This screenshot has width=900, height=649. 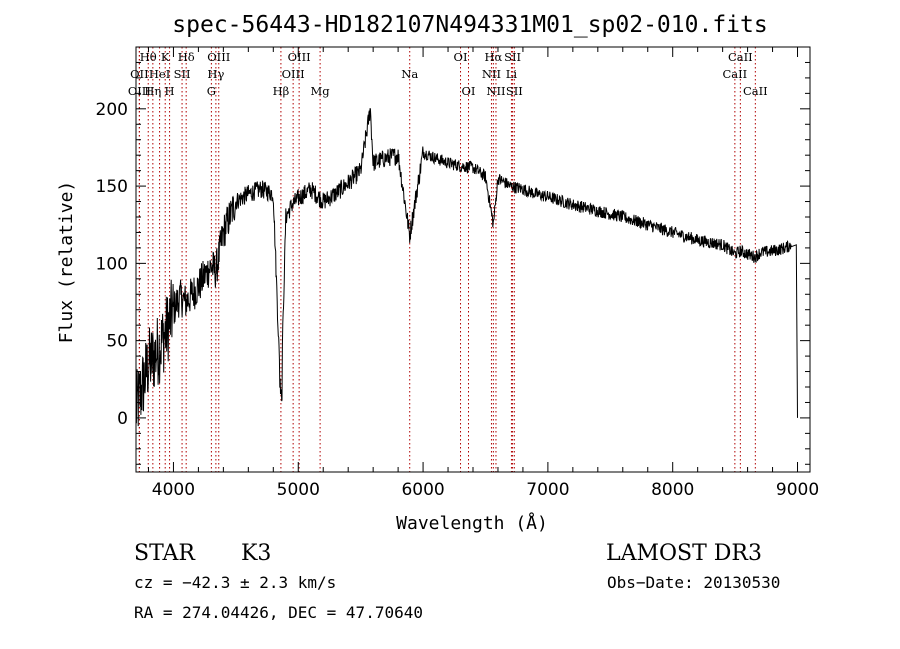 What do you see at coordinates (159, 74) in the screenshot?
I see `spectral-line-label: HeI` at bounding box center [159, 74].